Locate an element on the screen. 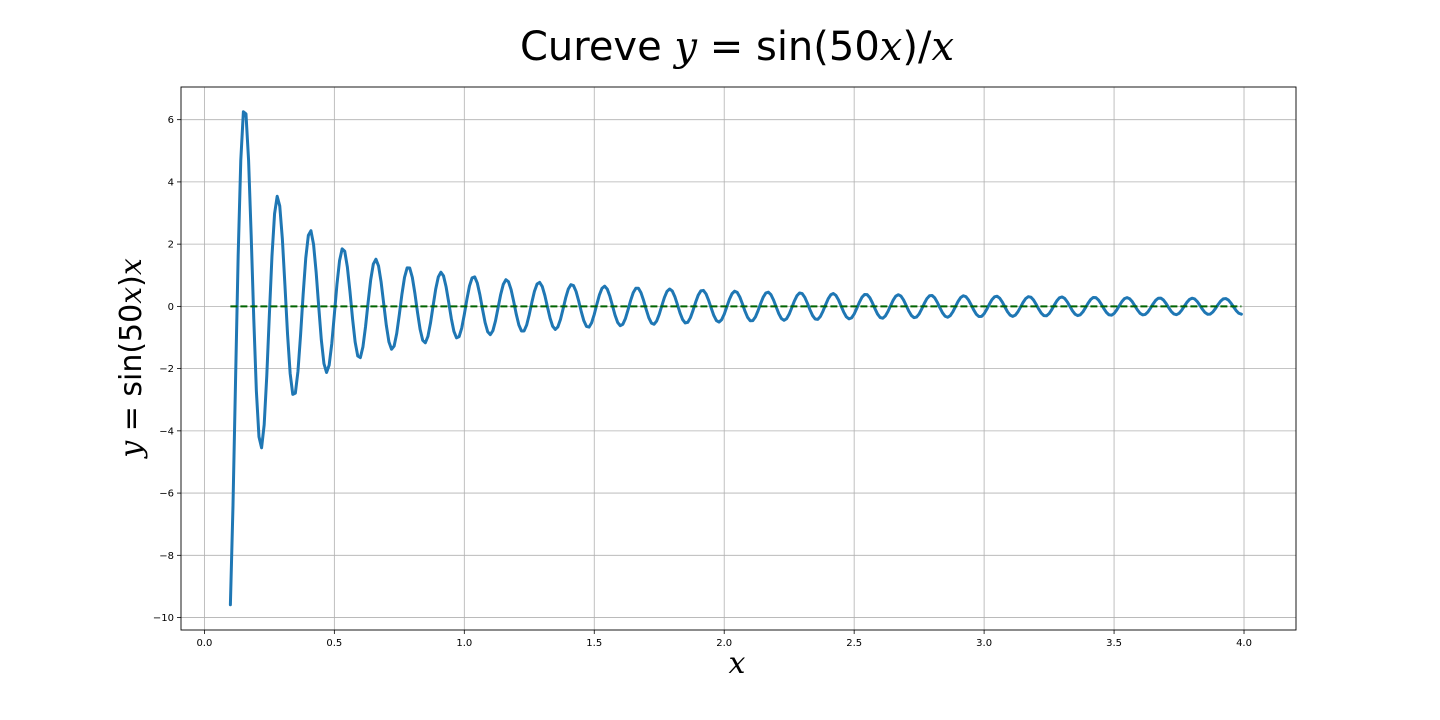 This screenshot has width=1440, height=720. chart-title: Cureve y = sin(50x)/x is located at coordinates (737, 47).